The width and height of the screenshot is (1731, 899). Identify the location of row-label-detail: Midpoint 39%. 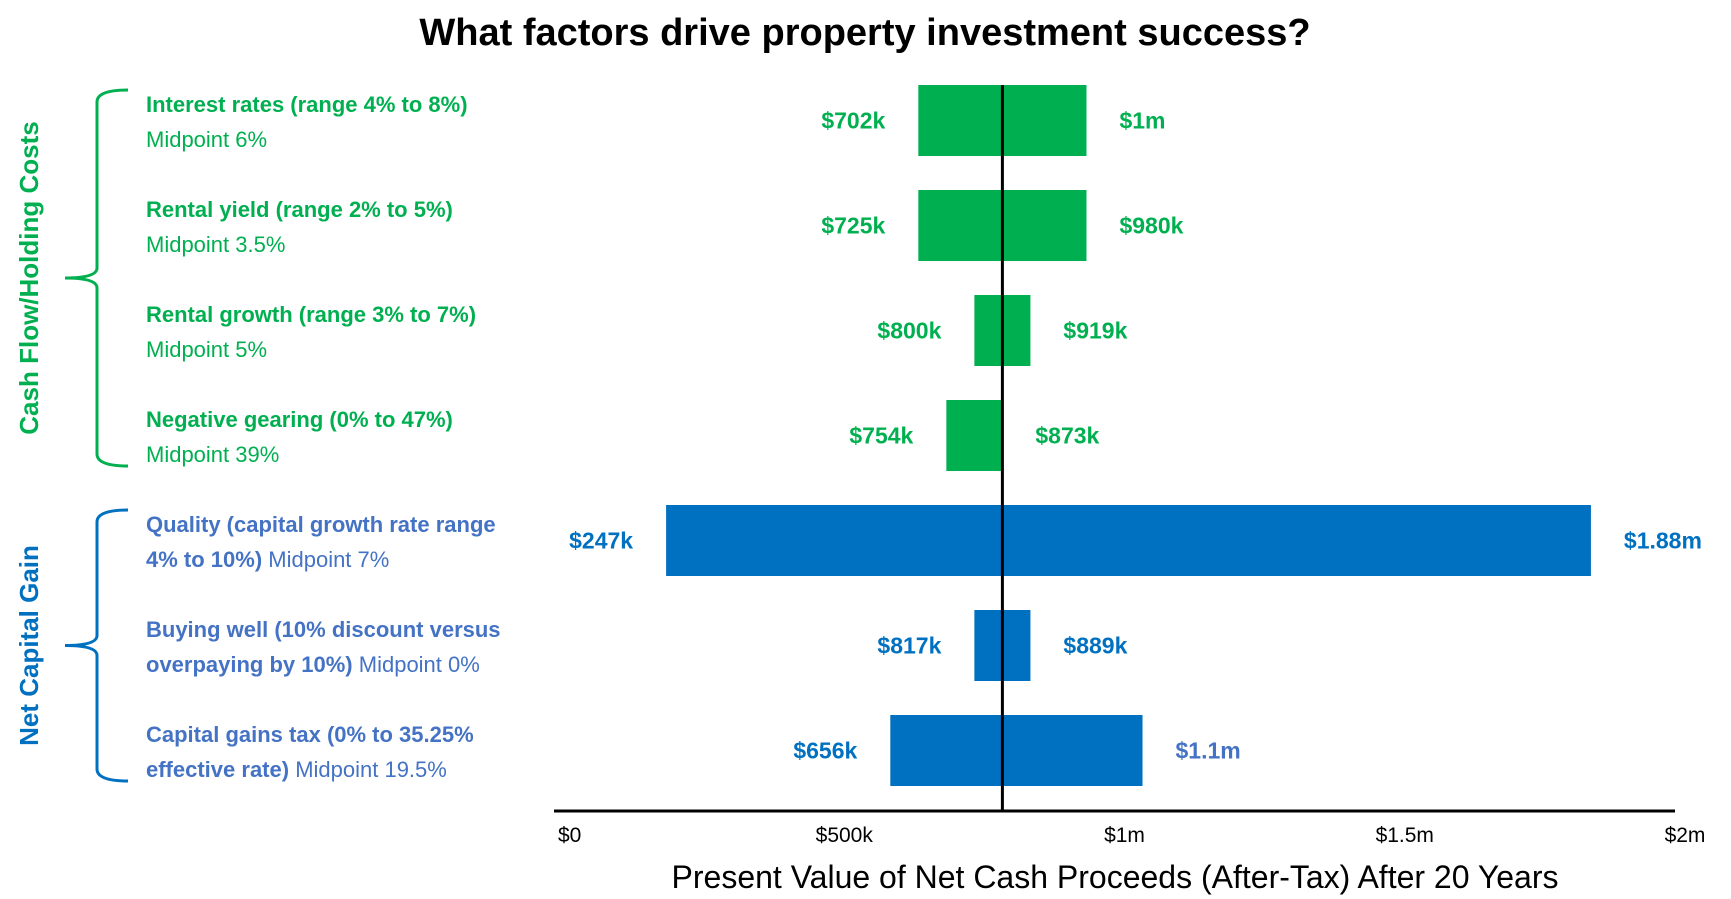
(212, 454).